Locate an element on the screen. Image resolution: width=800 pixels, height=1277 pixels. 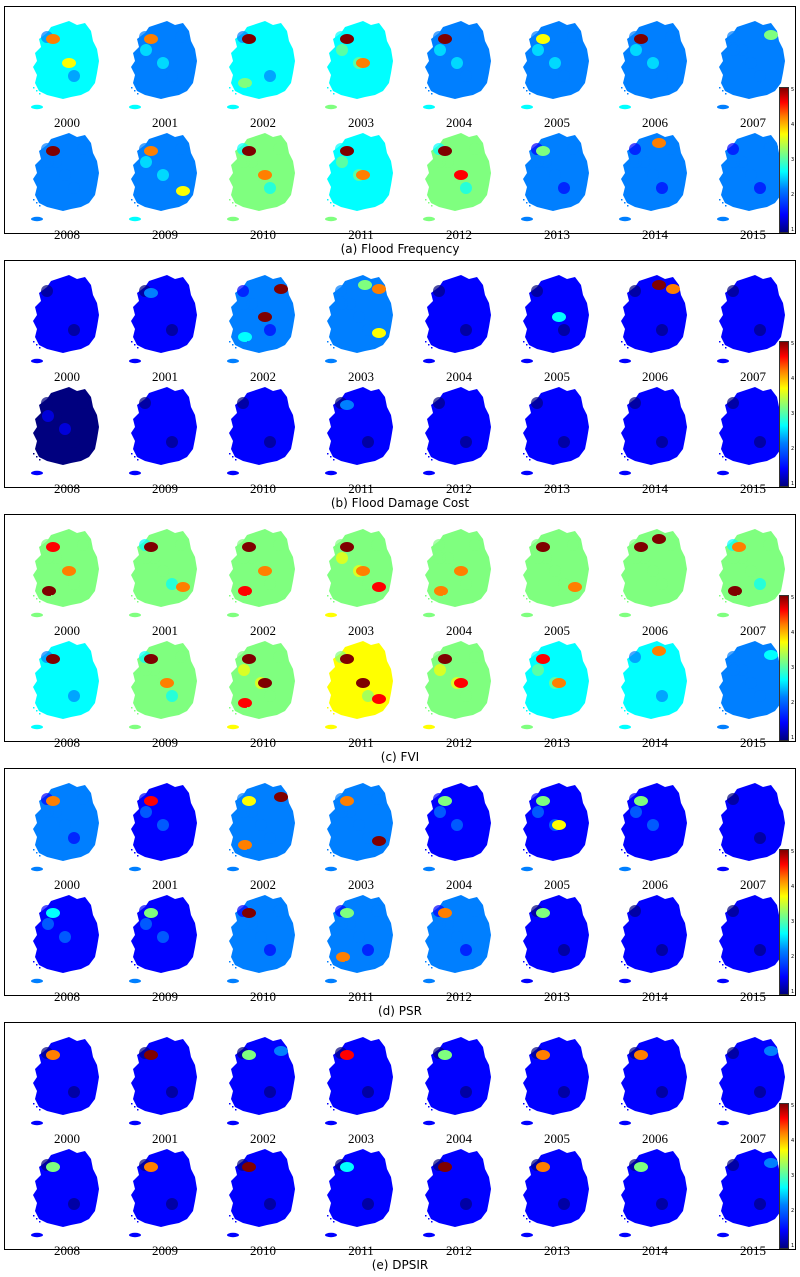
year-label: 2014 is located at coordinates (655, 742).